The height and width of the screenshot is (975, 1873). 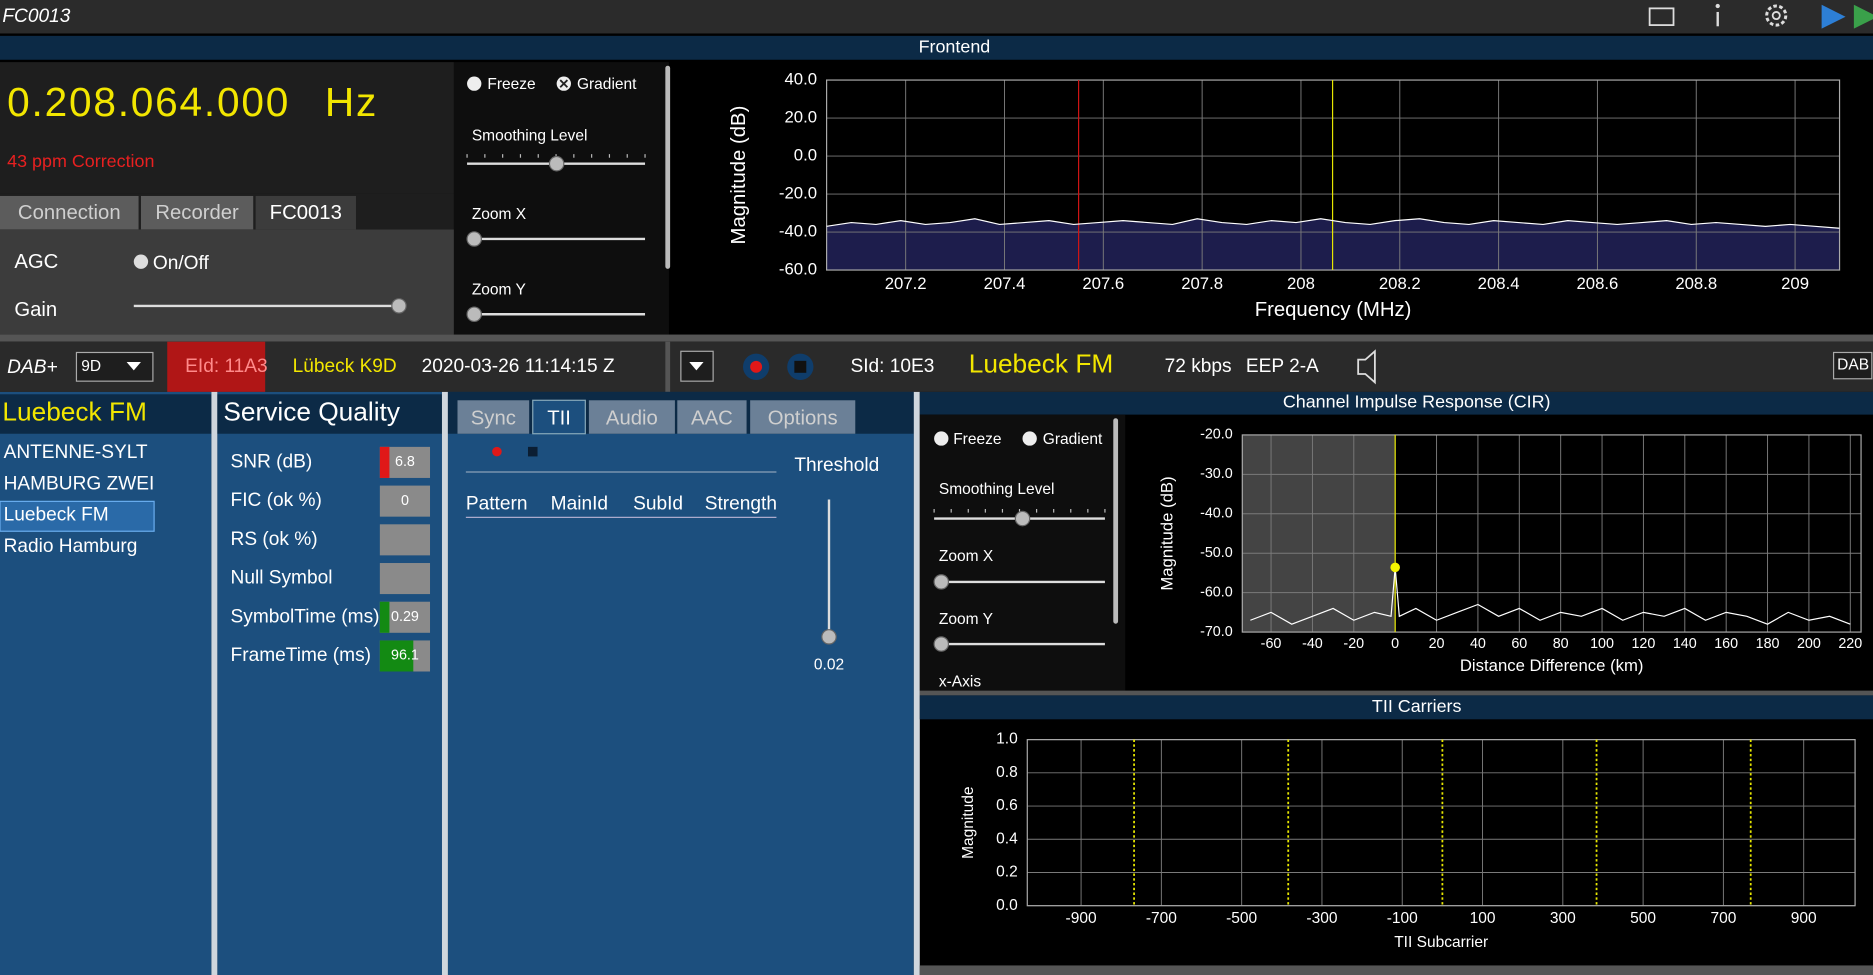 I want to click on quality-value: 0.29, so click(x=405, y=617).